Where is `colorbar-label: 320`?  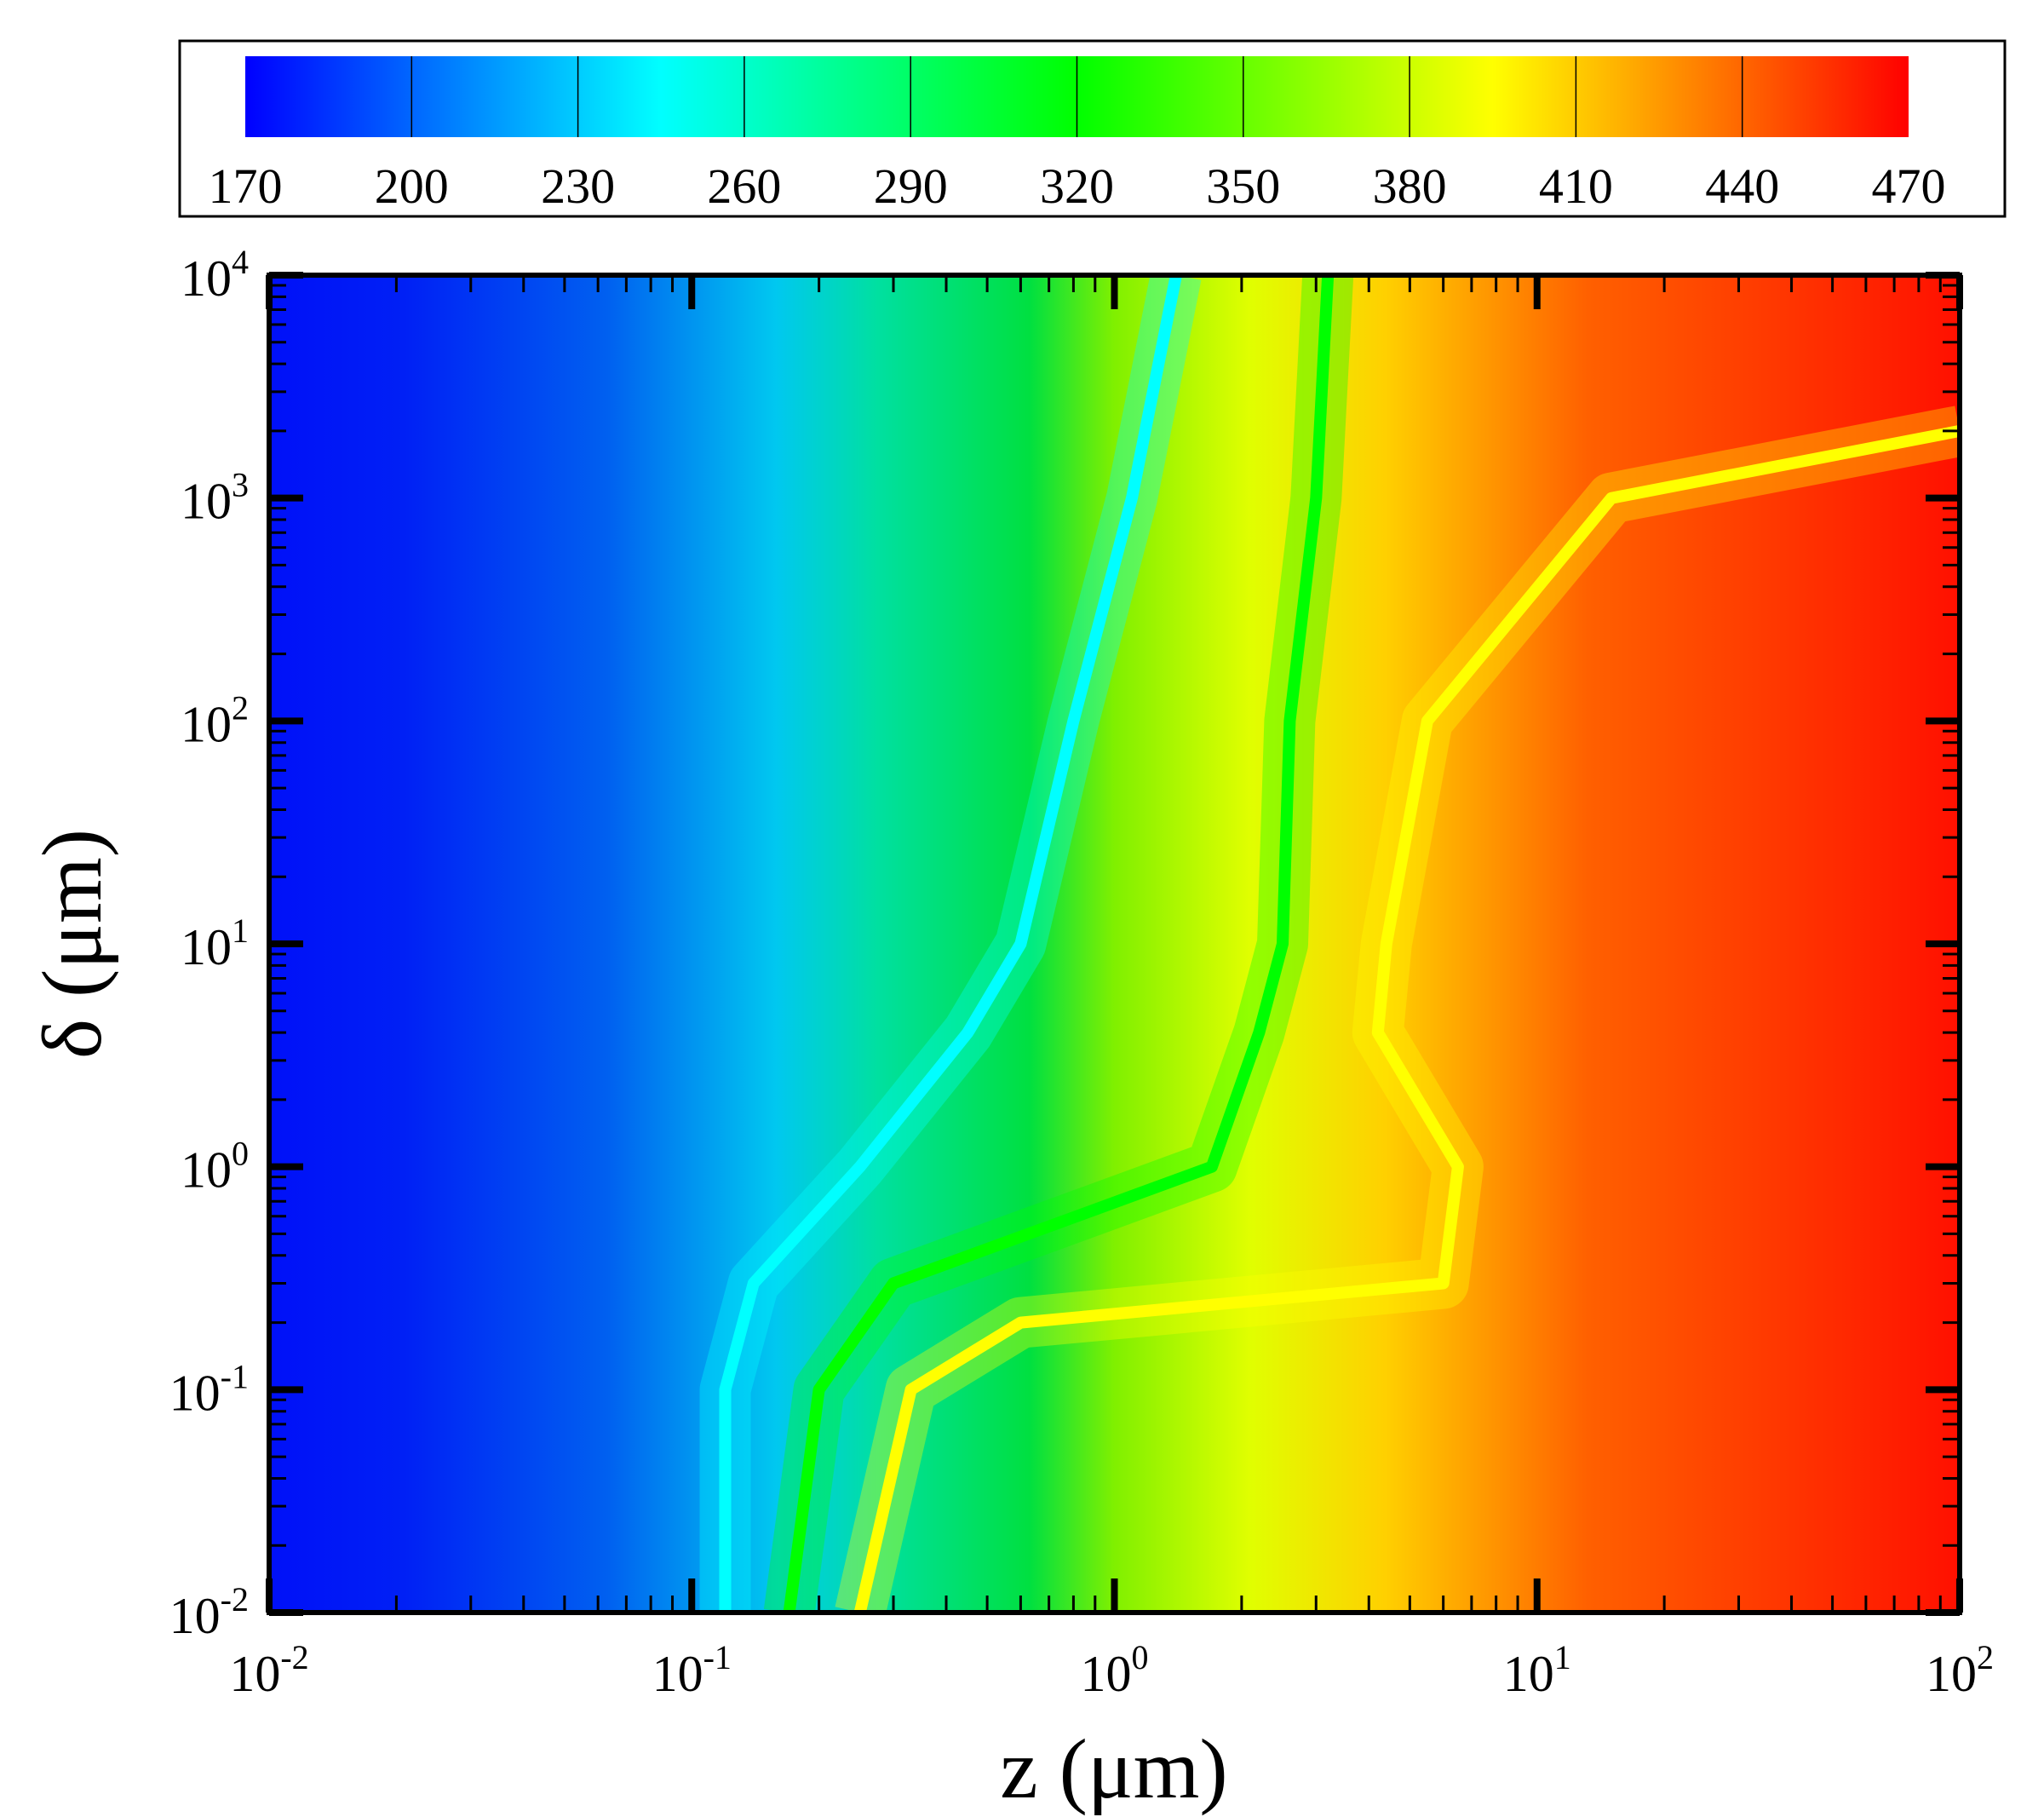
colorbar-label: 320 is located at coordinates (1077, 186).